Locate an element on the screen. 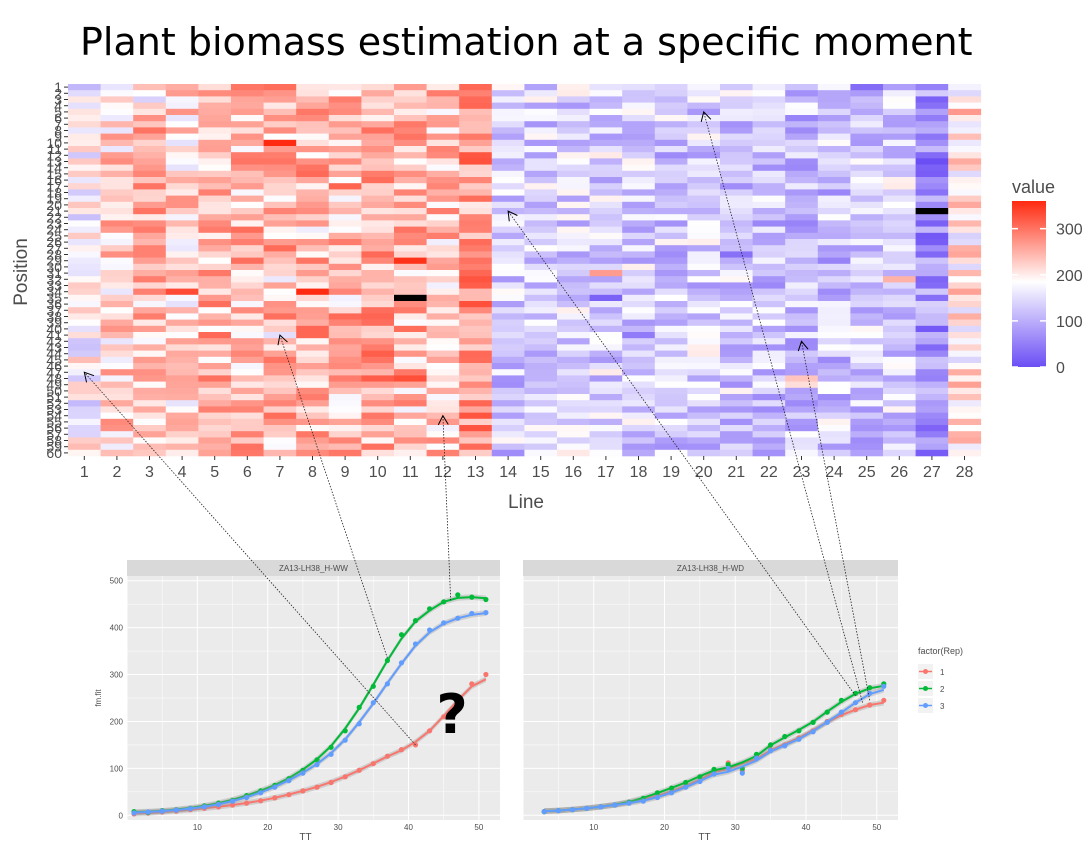 This screenshot has height=851, width=1089. heatmap-x-tick-label: 13 is located at coordinates (476, 472).